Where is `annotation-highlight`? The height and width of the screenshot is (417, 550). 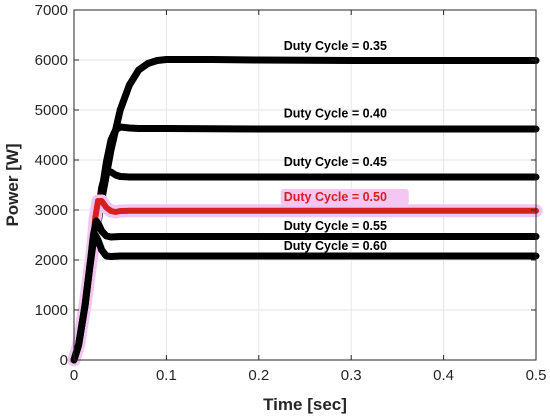
annotation-highlight is located at coordinates (344, 197).